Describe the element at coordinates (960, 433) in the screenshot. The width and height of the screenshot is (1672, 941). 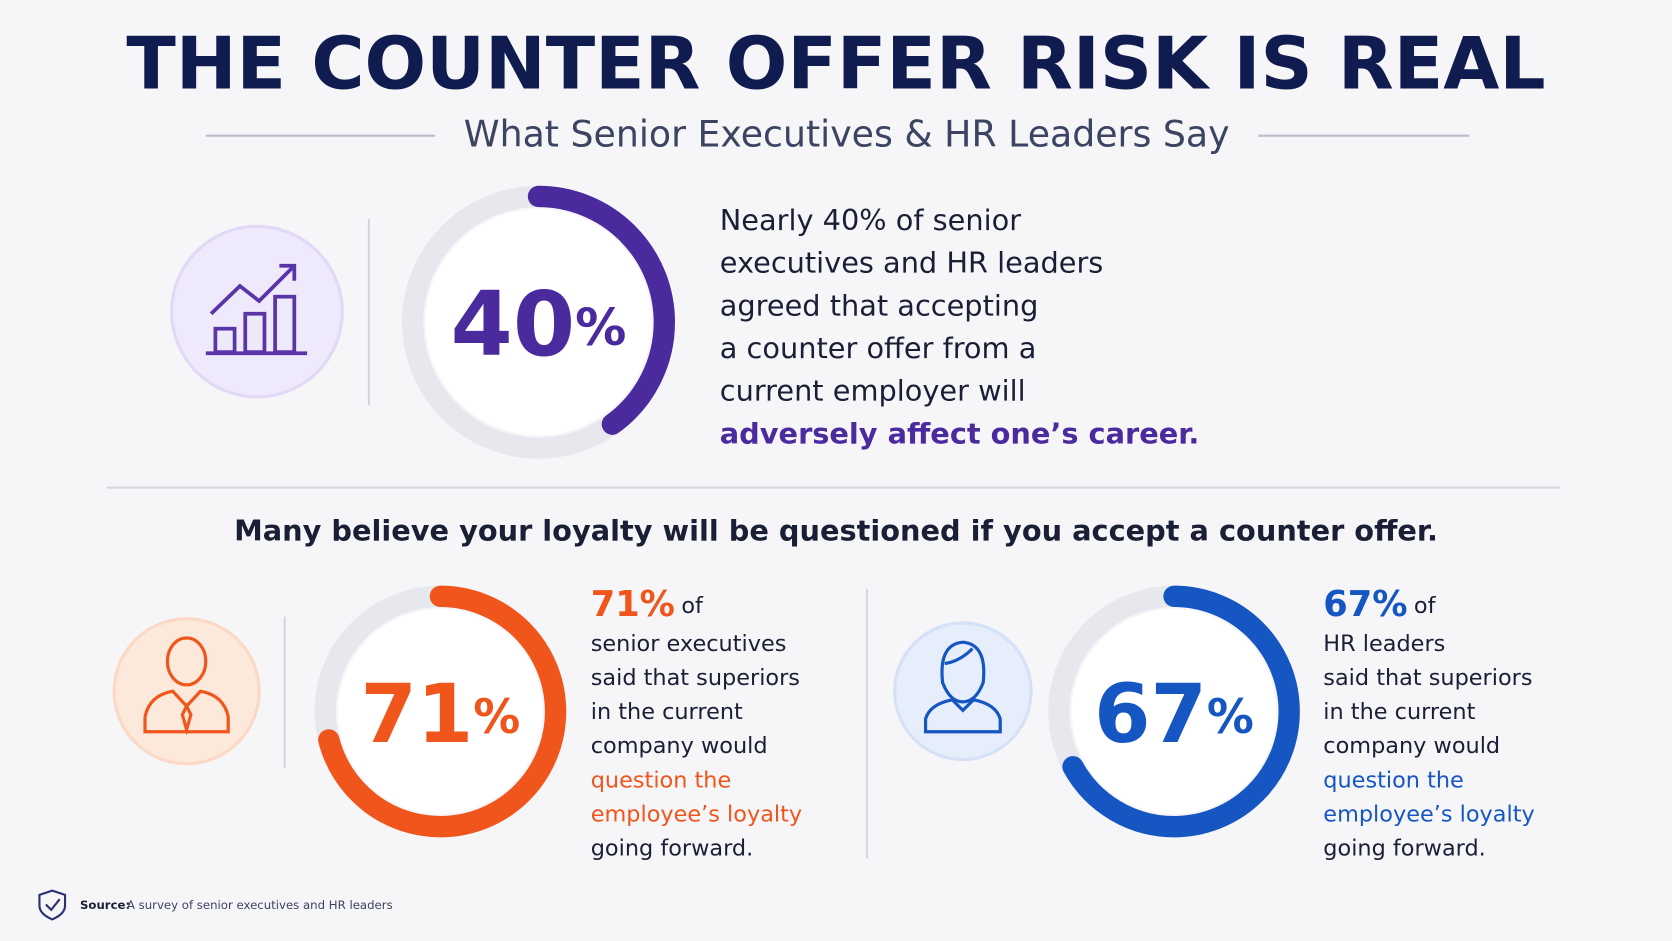
I see `feature-highlight: adversely affect one’s career.` at that location.